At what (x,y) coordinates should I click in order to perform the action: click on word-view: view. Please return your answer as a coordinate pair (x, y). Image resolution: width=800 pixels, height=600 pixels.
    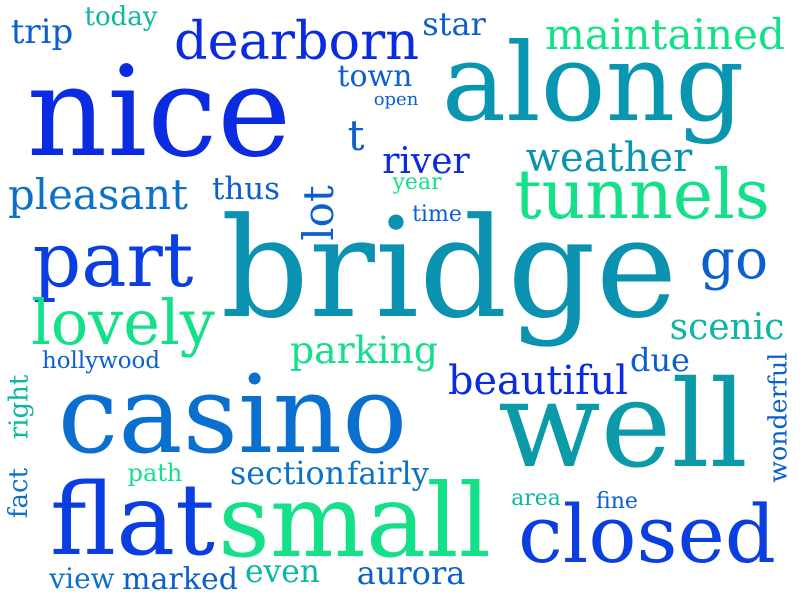
    Looking at the image, I should click on (82, 578).